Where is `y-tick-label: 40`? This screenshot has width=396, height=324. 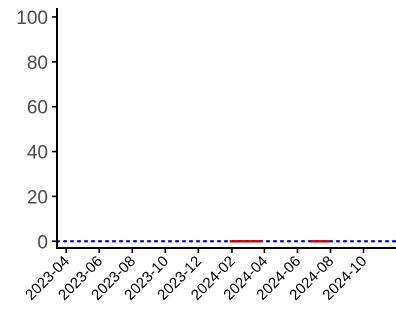
y-tick-label: 40 is located at coordinates (37, 153).